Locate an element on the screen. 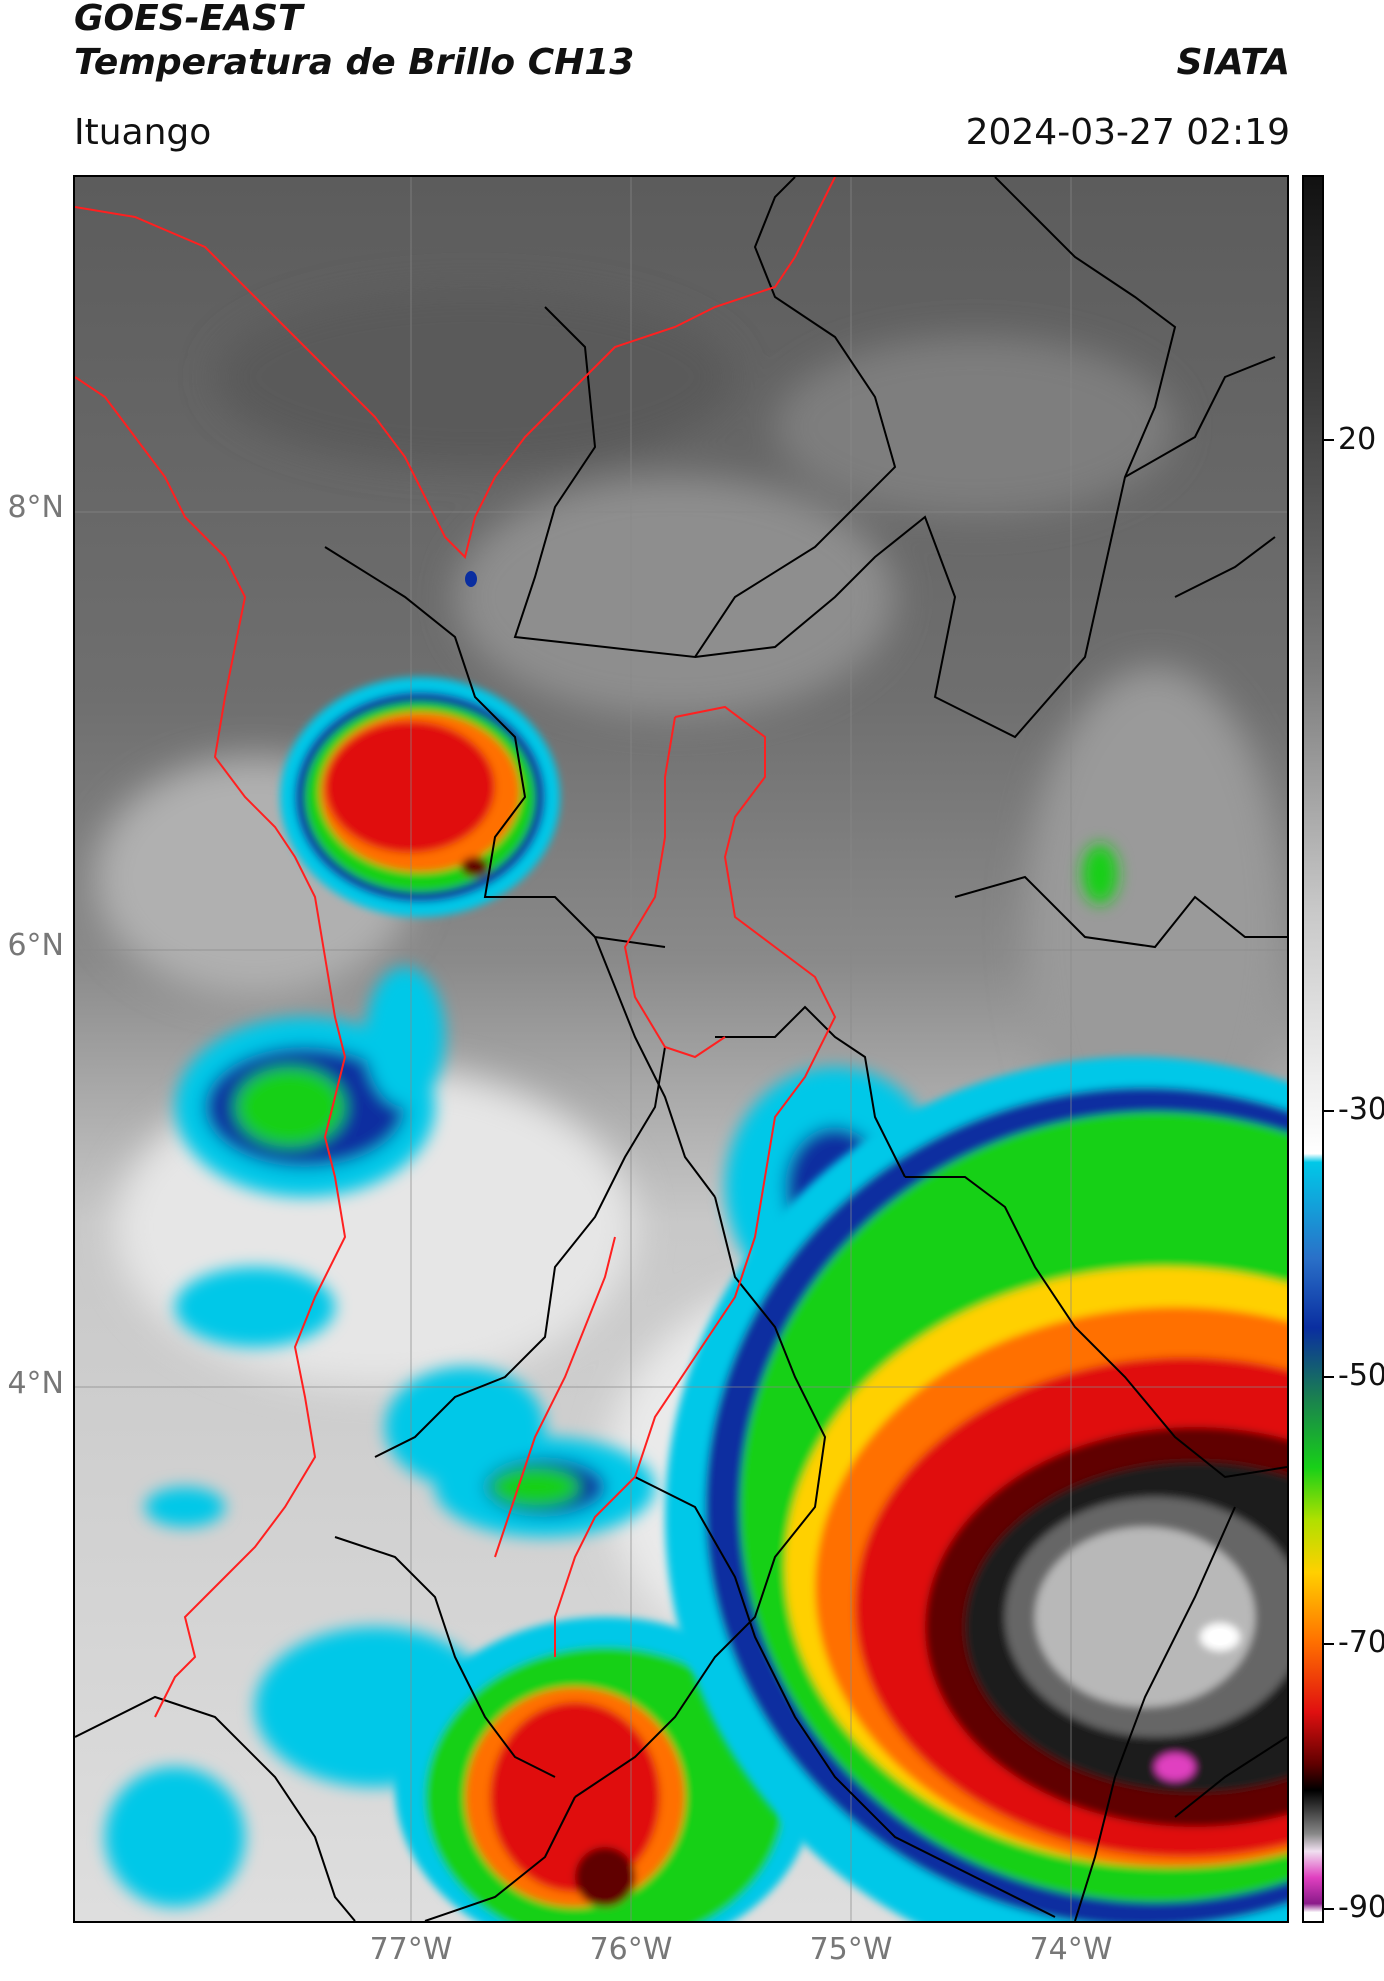  colorbar-label-neg50: -50 is located at coordinates (1361, 1375).